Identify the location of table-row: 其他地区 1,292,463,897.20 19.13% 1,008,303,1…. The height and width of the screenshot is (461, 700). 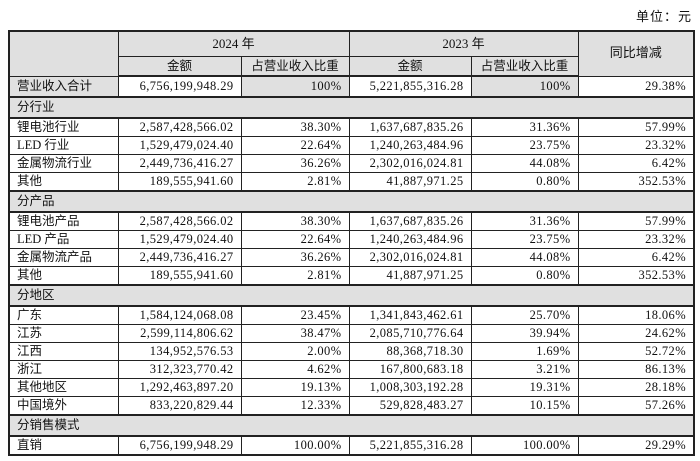
(351, 387).